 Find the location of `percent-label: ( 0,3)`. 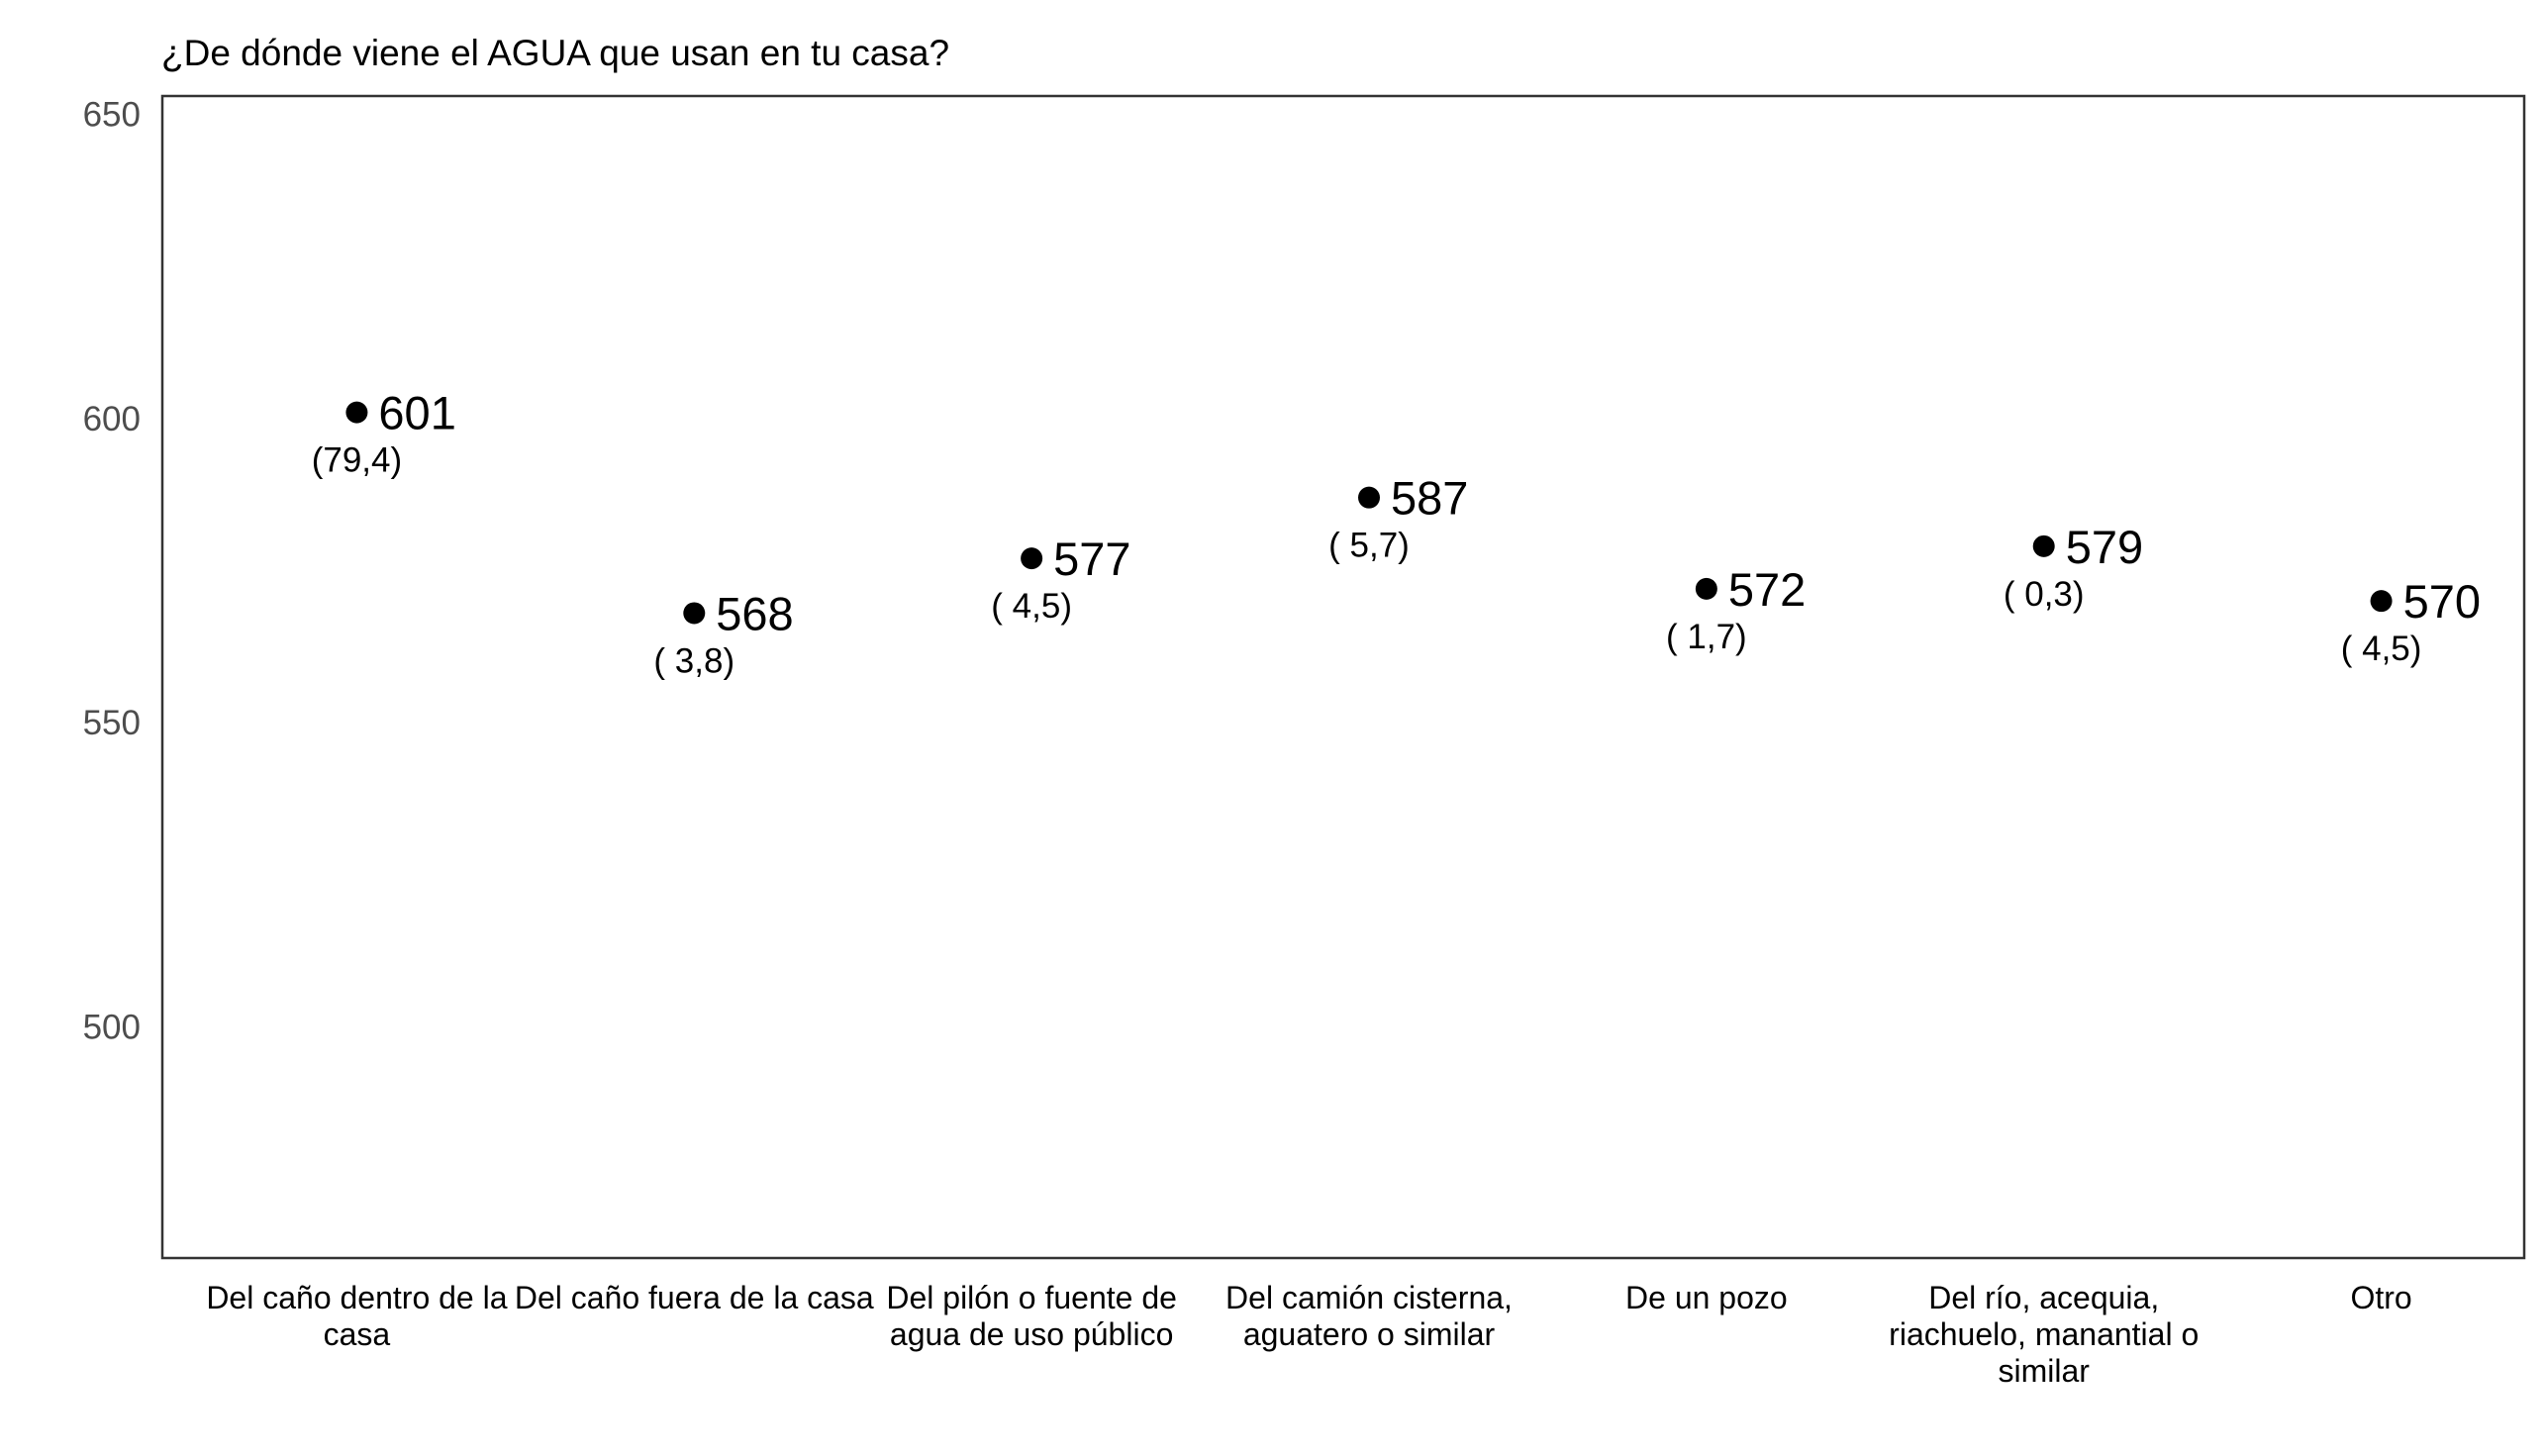

percent-label: ( 0,3) is located at coordinates (2044, 594).